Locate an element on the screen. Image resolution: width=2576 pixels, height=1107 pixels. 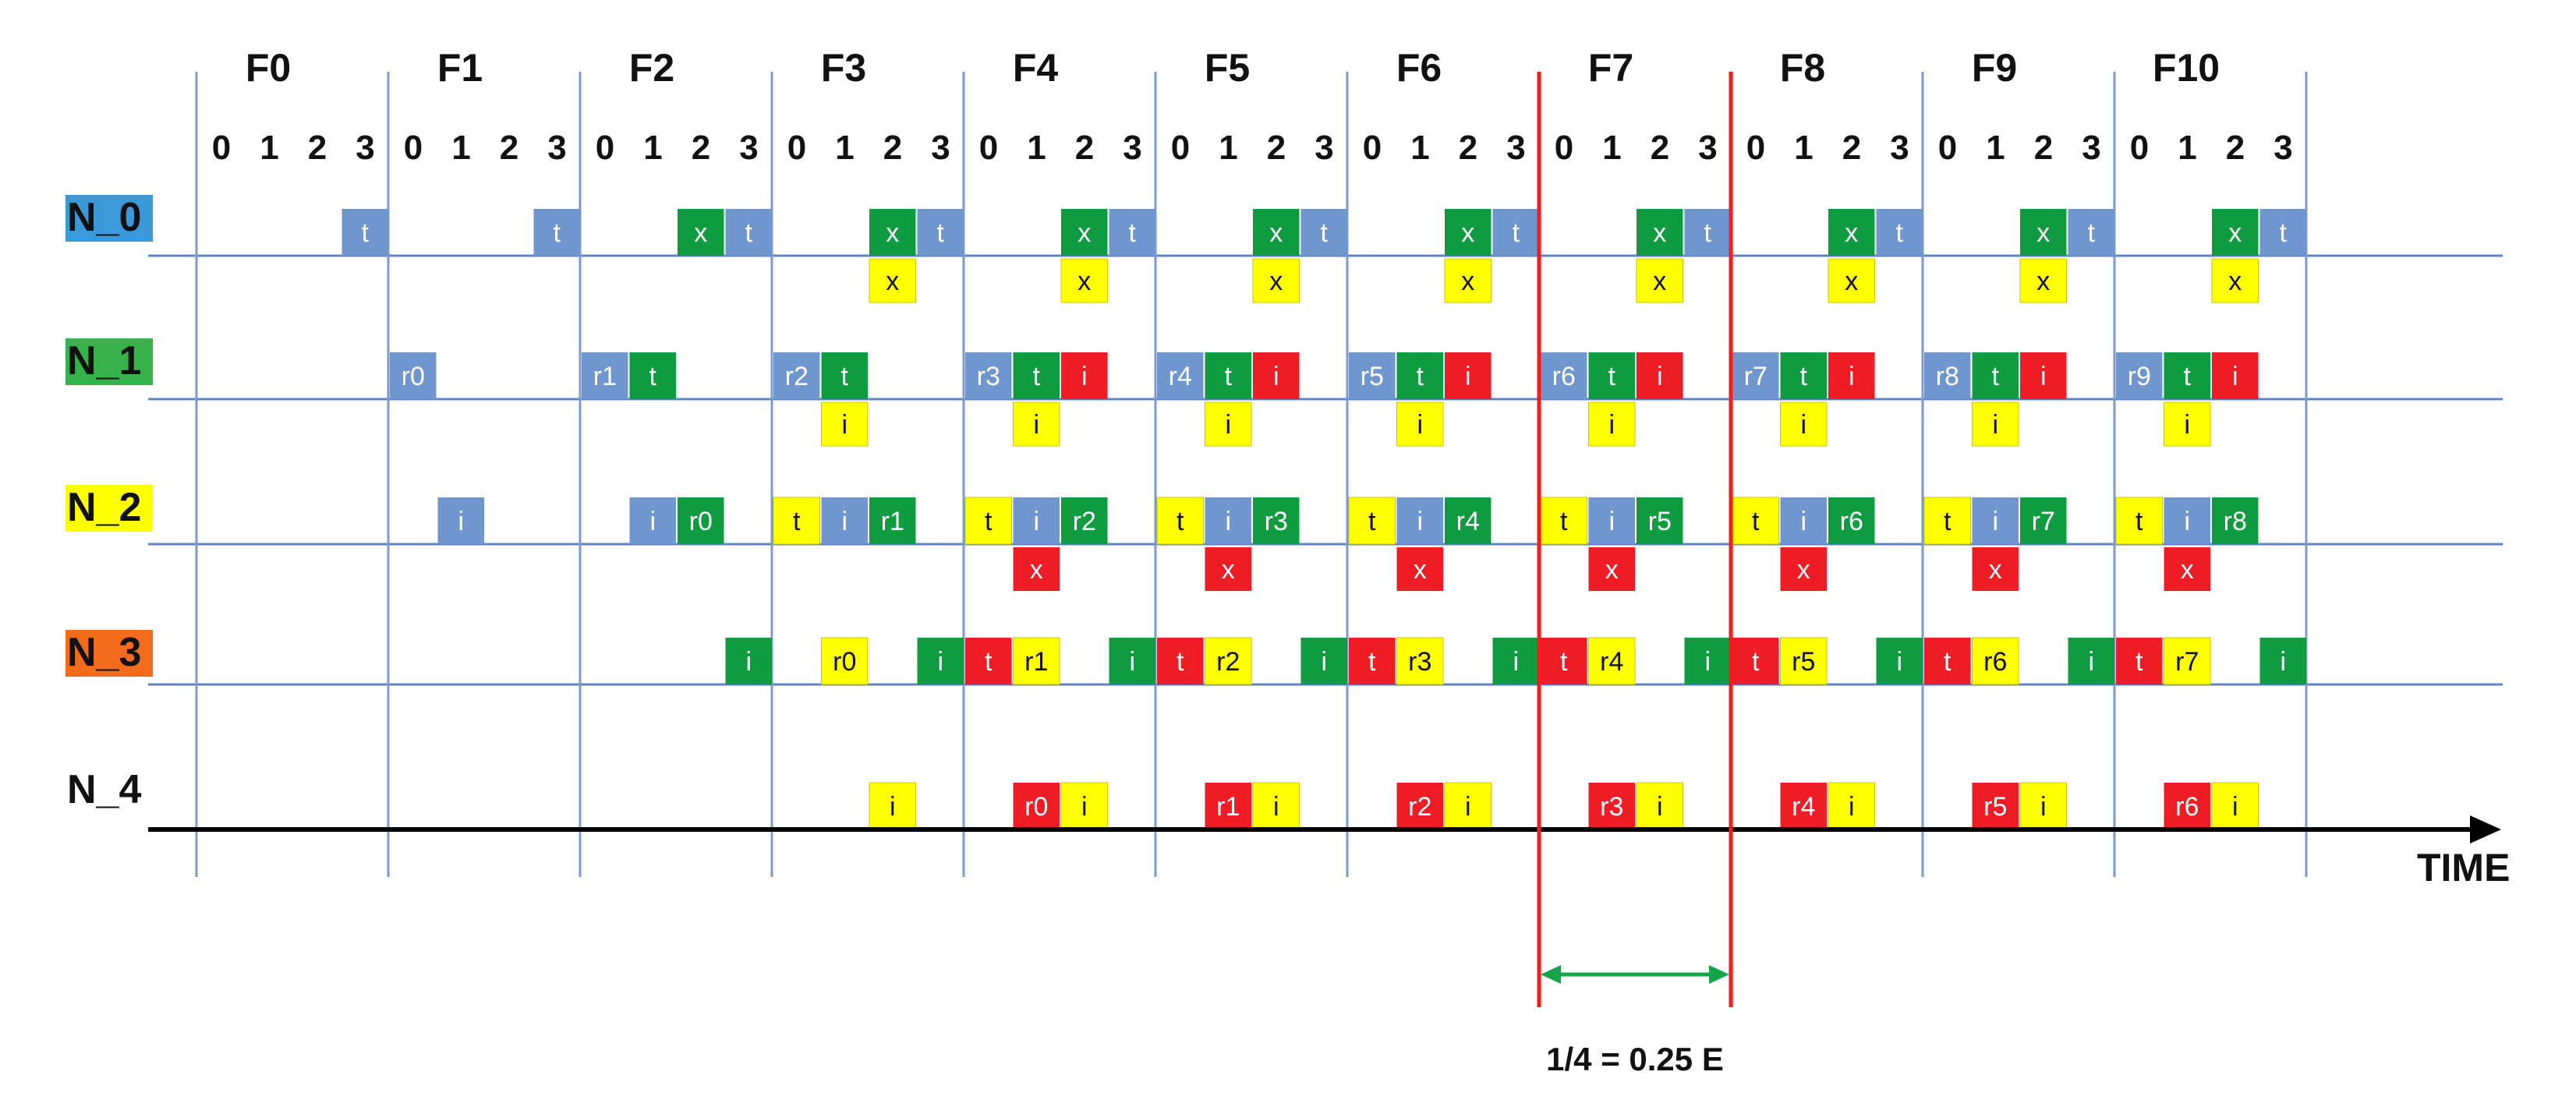
row-label: N_0 is located at coordinates (104, 217).